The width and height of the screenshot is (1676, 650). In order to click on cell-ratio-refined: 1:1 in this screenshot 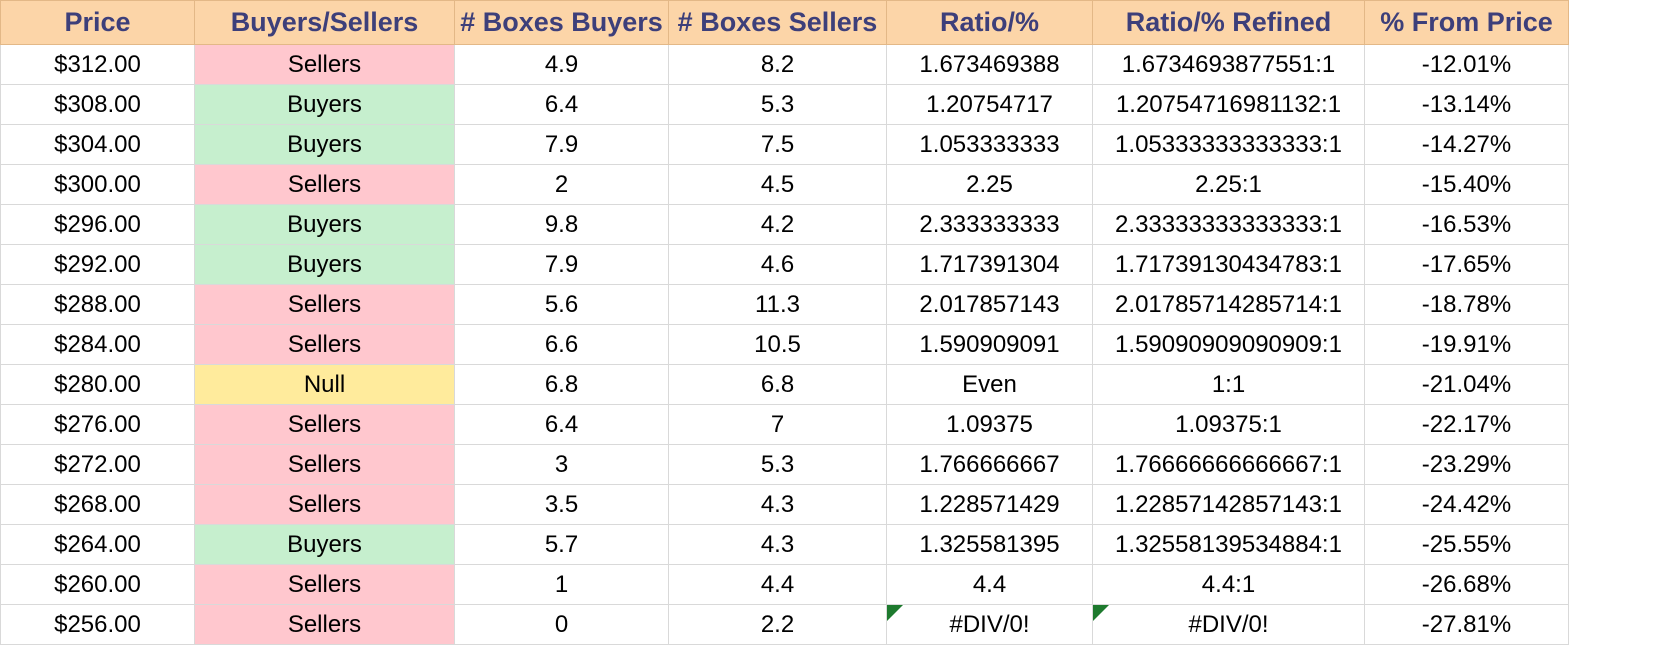, I will do `click(1228, 384)`.